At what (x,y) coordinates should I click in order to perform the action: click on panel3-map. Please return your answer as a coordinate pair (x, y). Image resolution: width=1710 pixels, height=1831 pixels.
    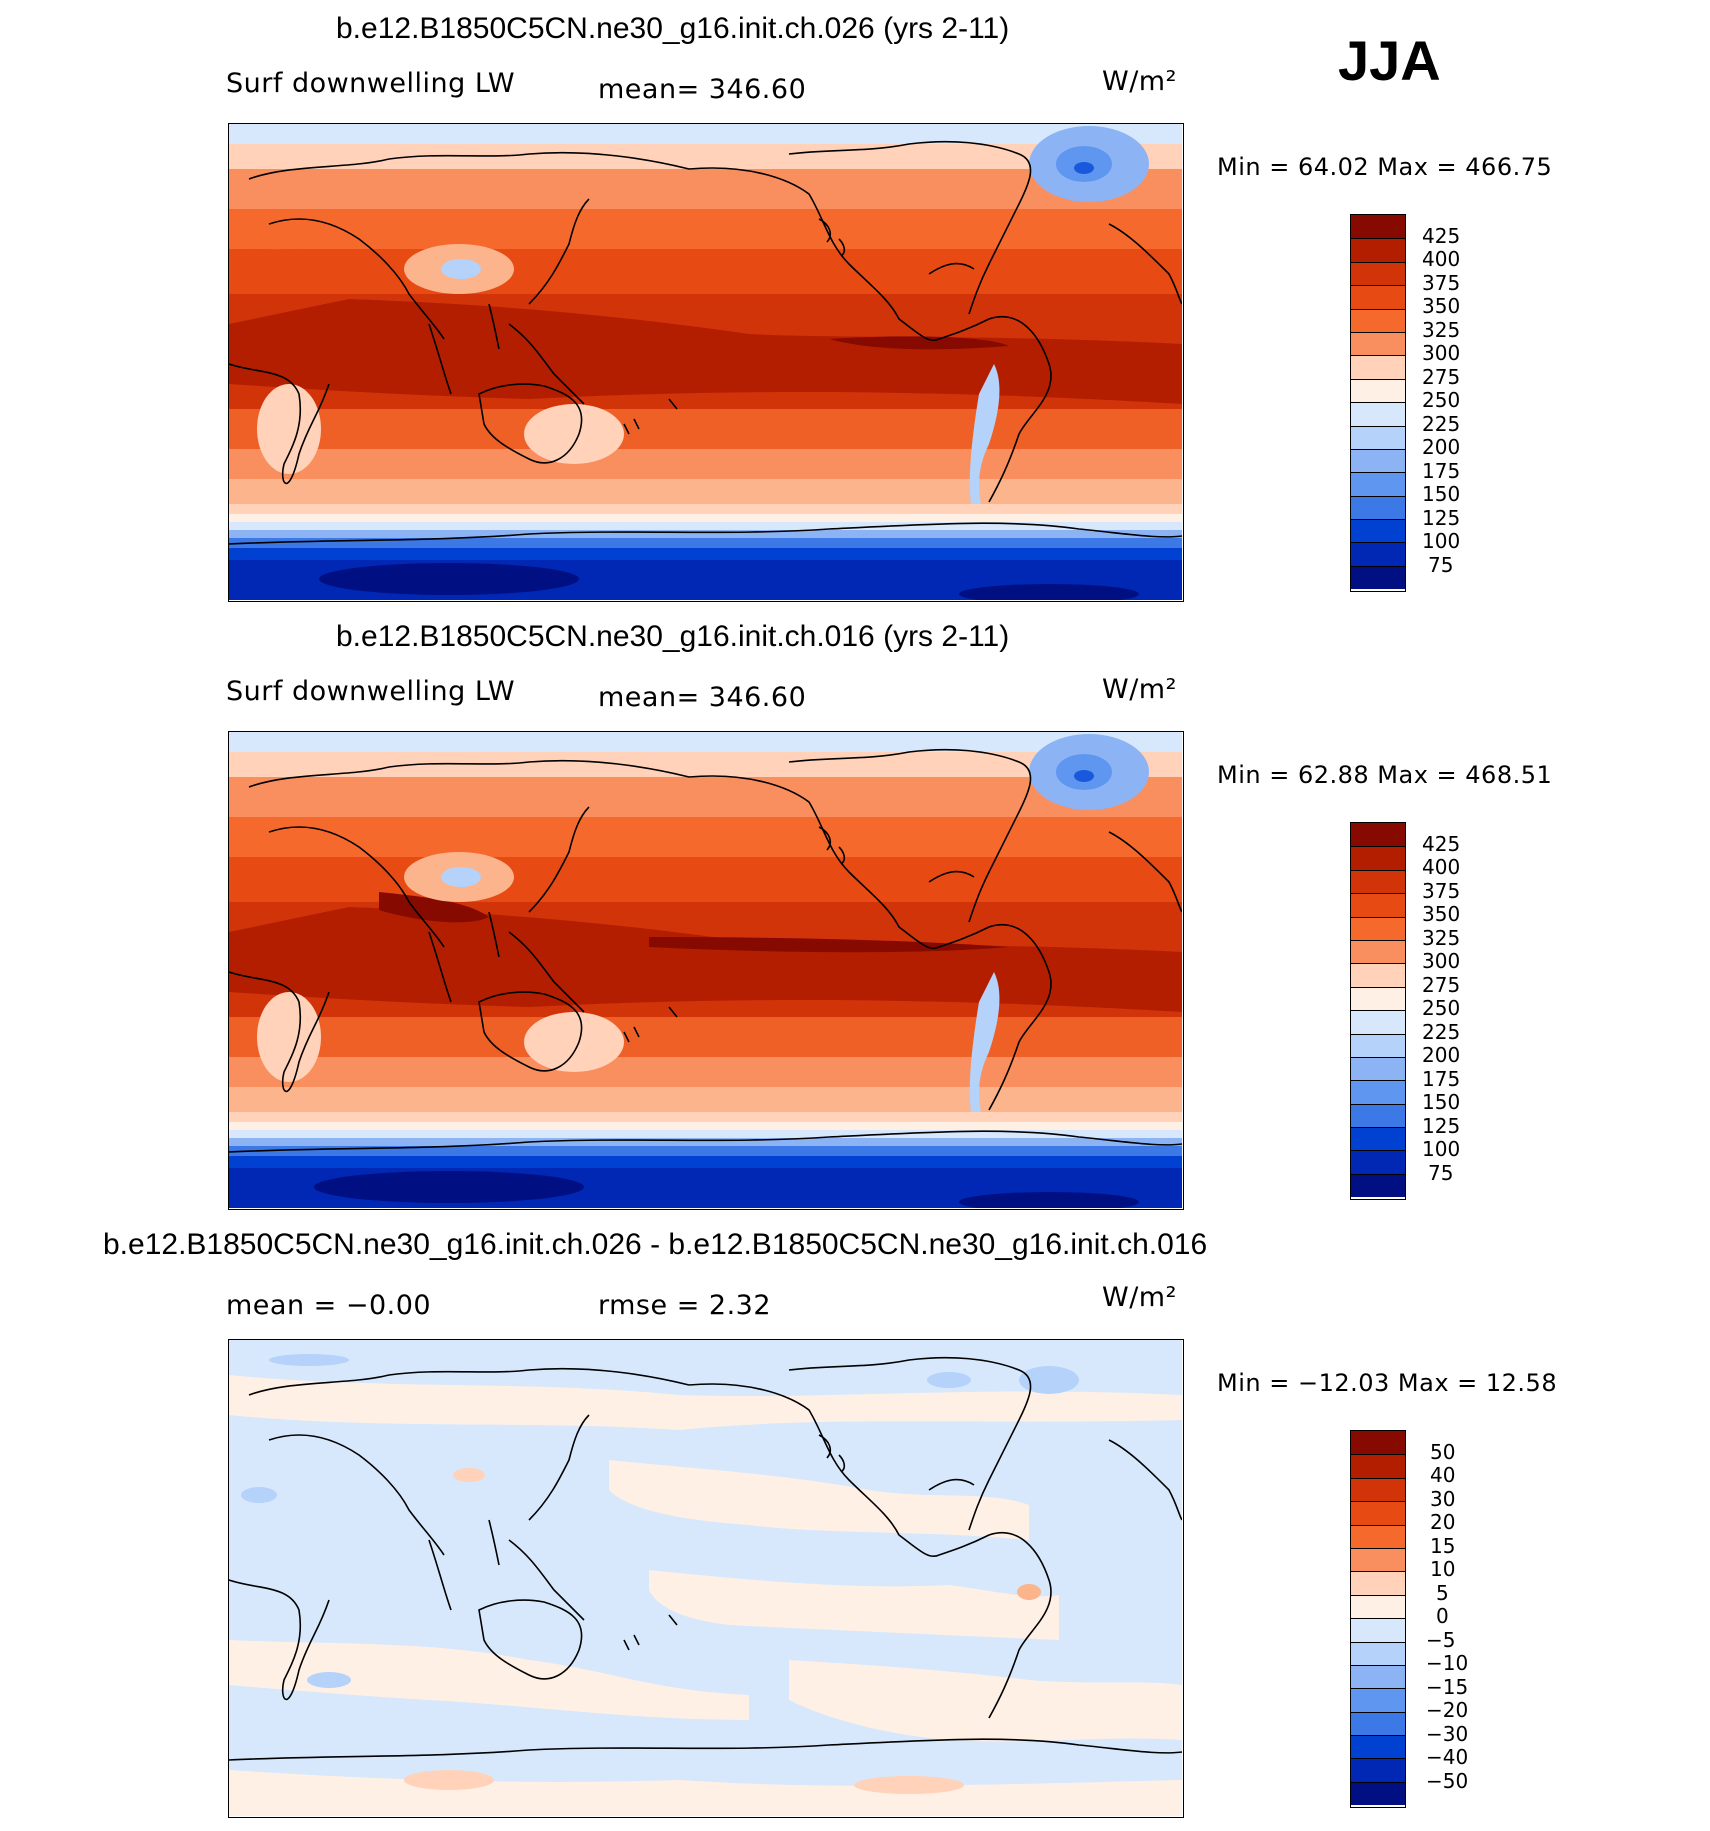
    Looking at the image, I should click on (706, 1578).